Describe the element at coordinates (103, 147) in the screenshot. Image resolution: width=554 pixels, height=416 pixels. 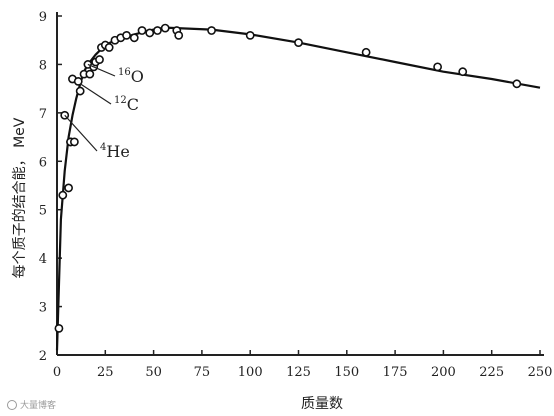
I see `annotation-mass-number: 4` at that location.